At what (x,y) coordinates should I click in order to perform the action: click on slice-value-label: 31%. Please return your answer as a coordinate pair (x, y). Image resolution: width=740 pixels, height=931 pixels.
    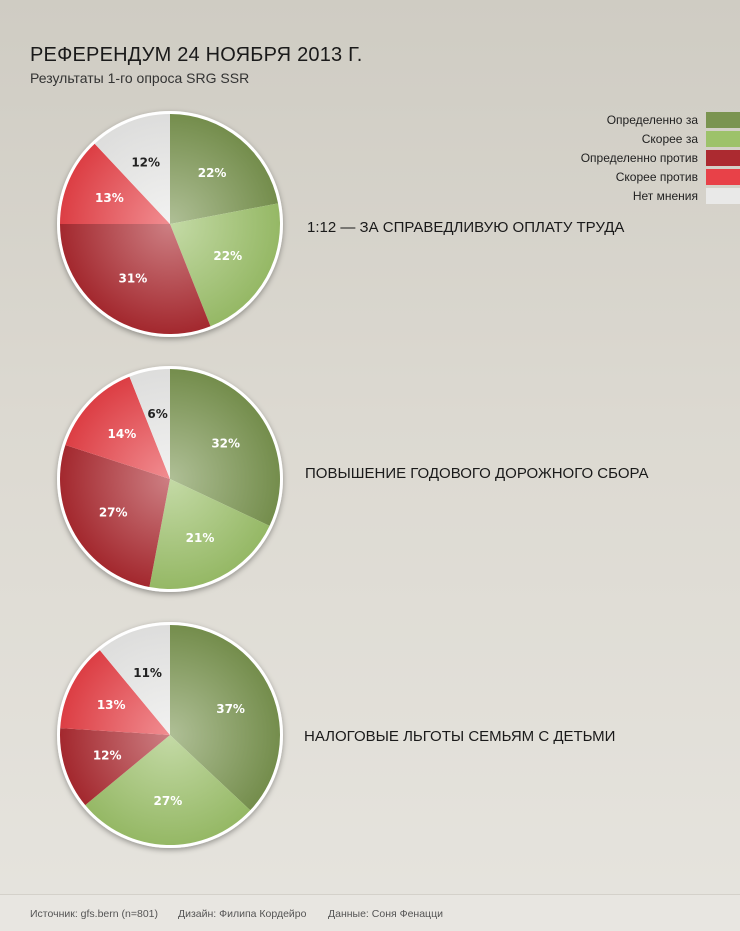
    Looking at the image, I should click on (133, 279).